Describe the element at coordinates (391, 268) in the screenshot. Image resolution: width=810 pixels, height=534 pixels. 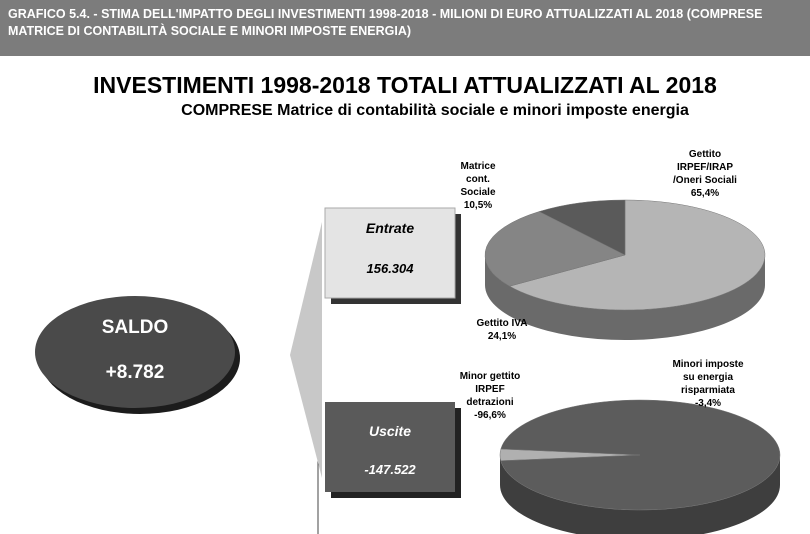
I see `entrate-value: 156.304` at that location.